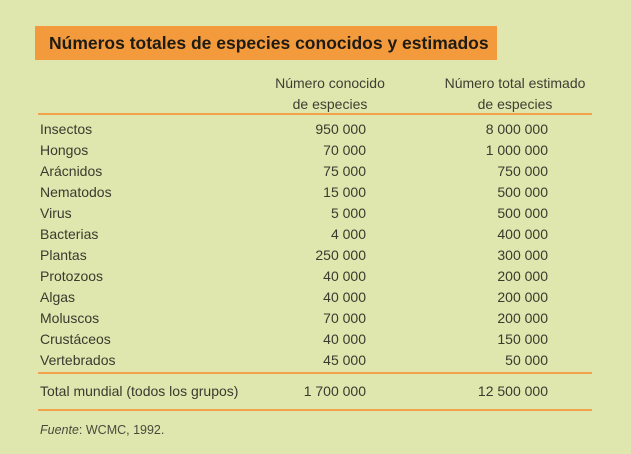 This screenshot has height=454, width=631. Describe the element at coordinates (340, 255) in the screenshot. I see `row-known-count: 250 000` at that location.